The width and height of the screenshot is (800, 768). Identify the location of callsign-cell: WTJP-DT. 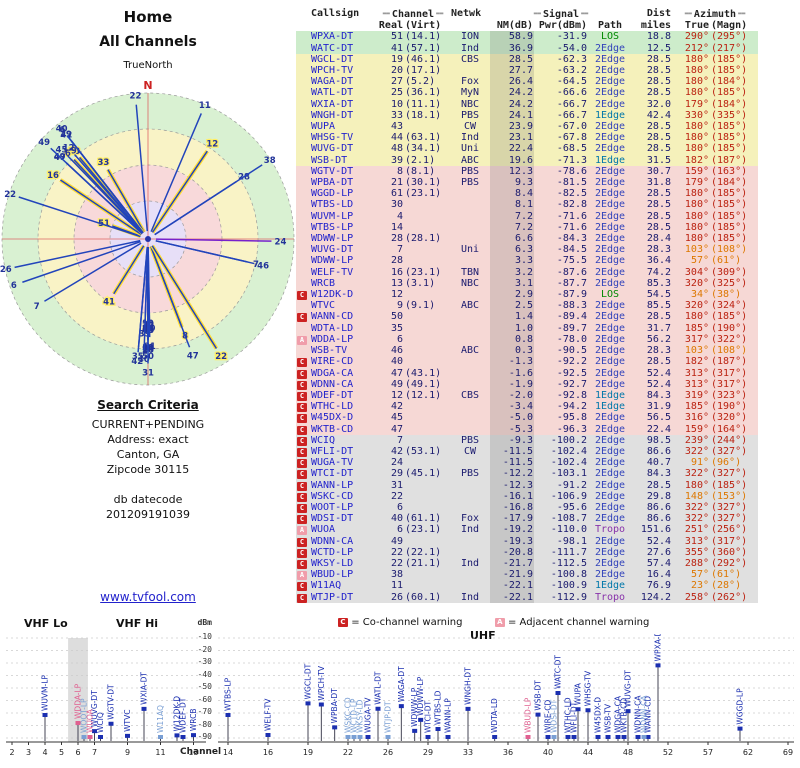
(332, 597).